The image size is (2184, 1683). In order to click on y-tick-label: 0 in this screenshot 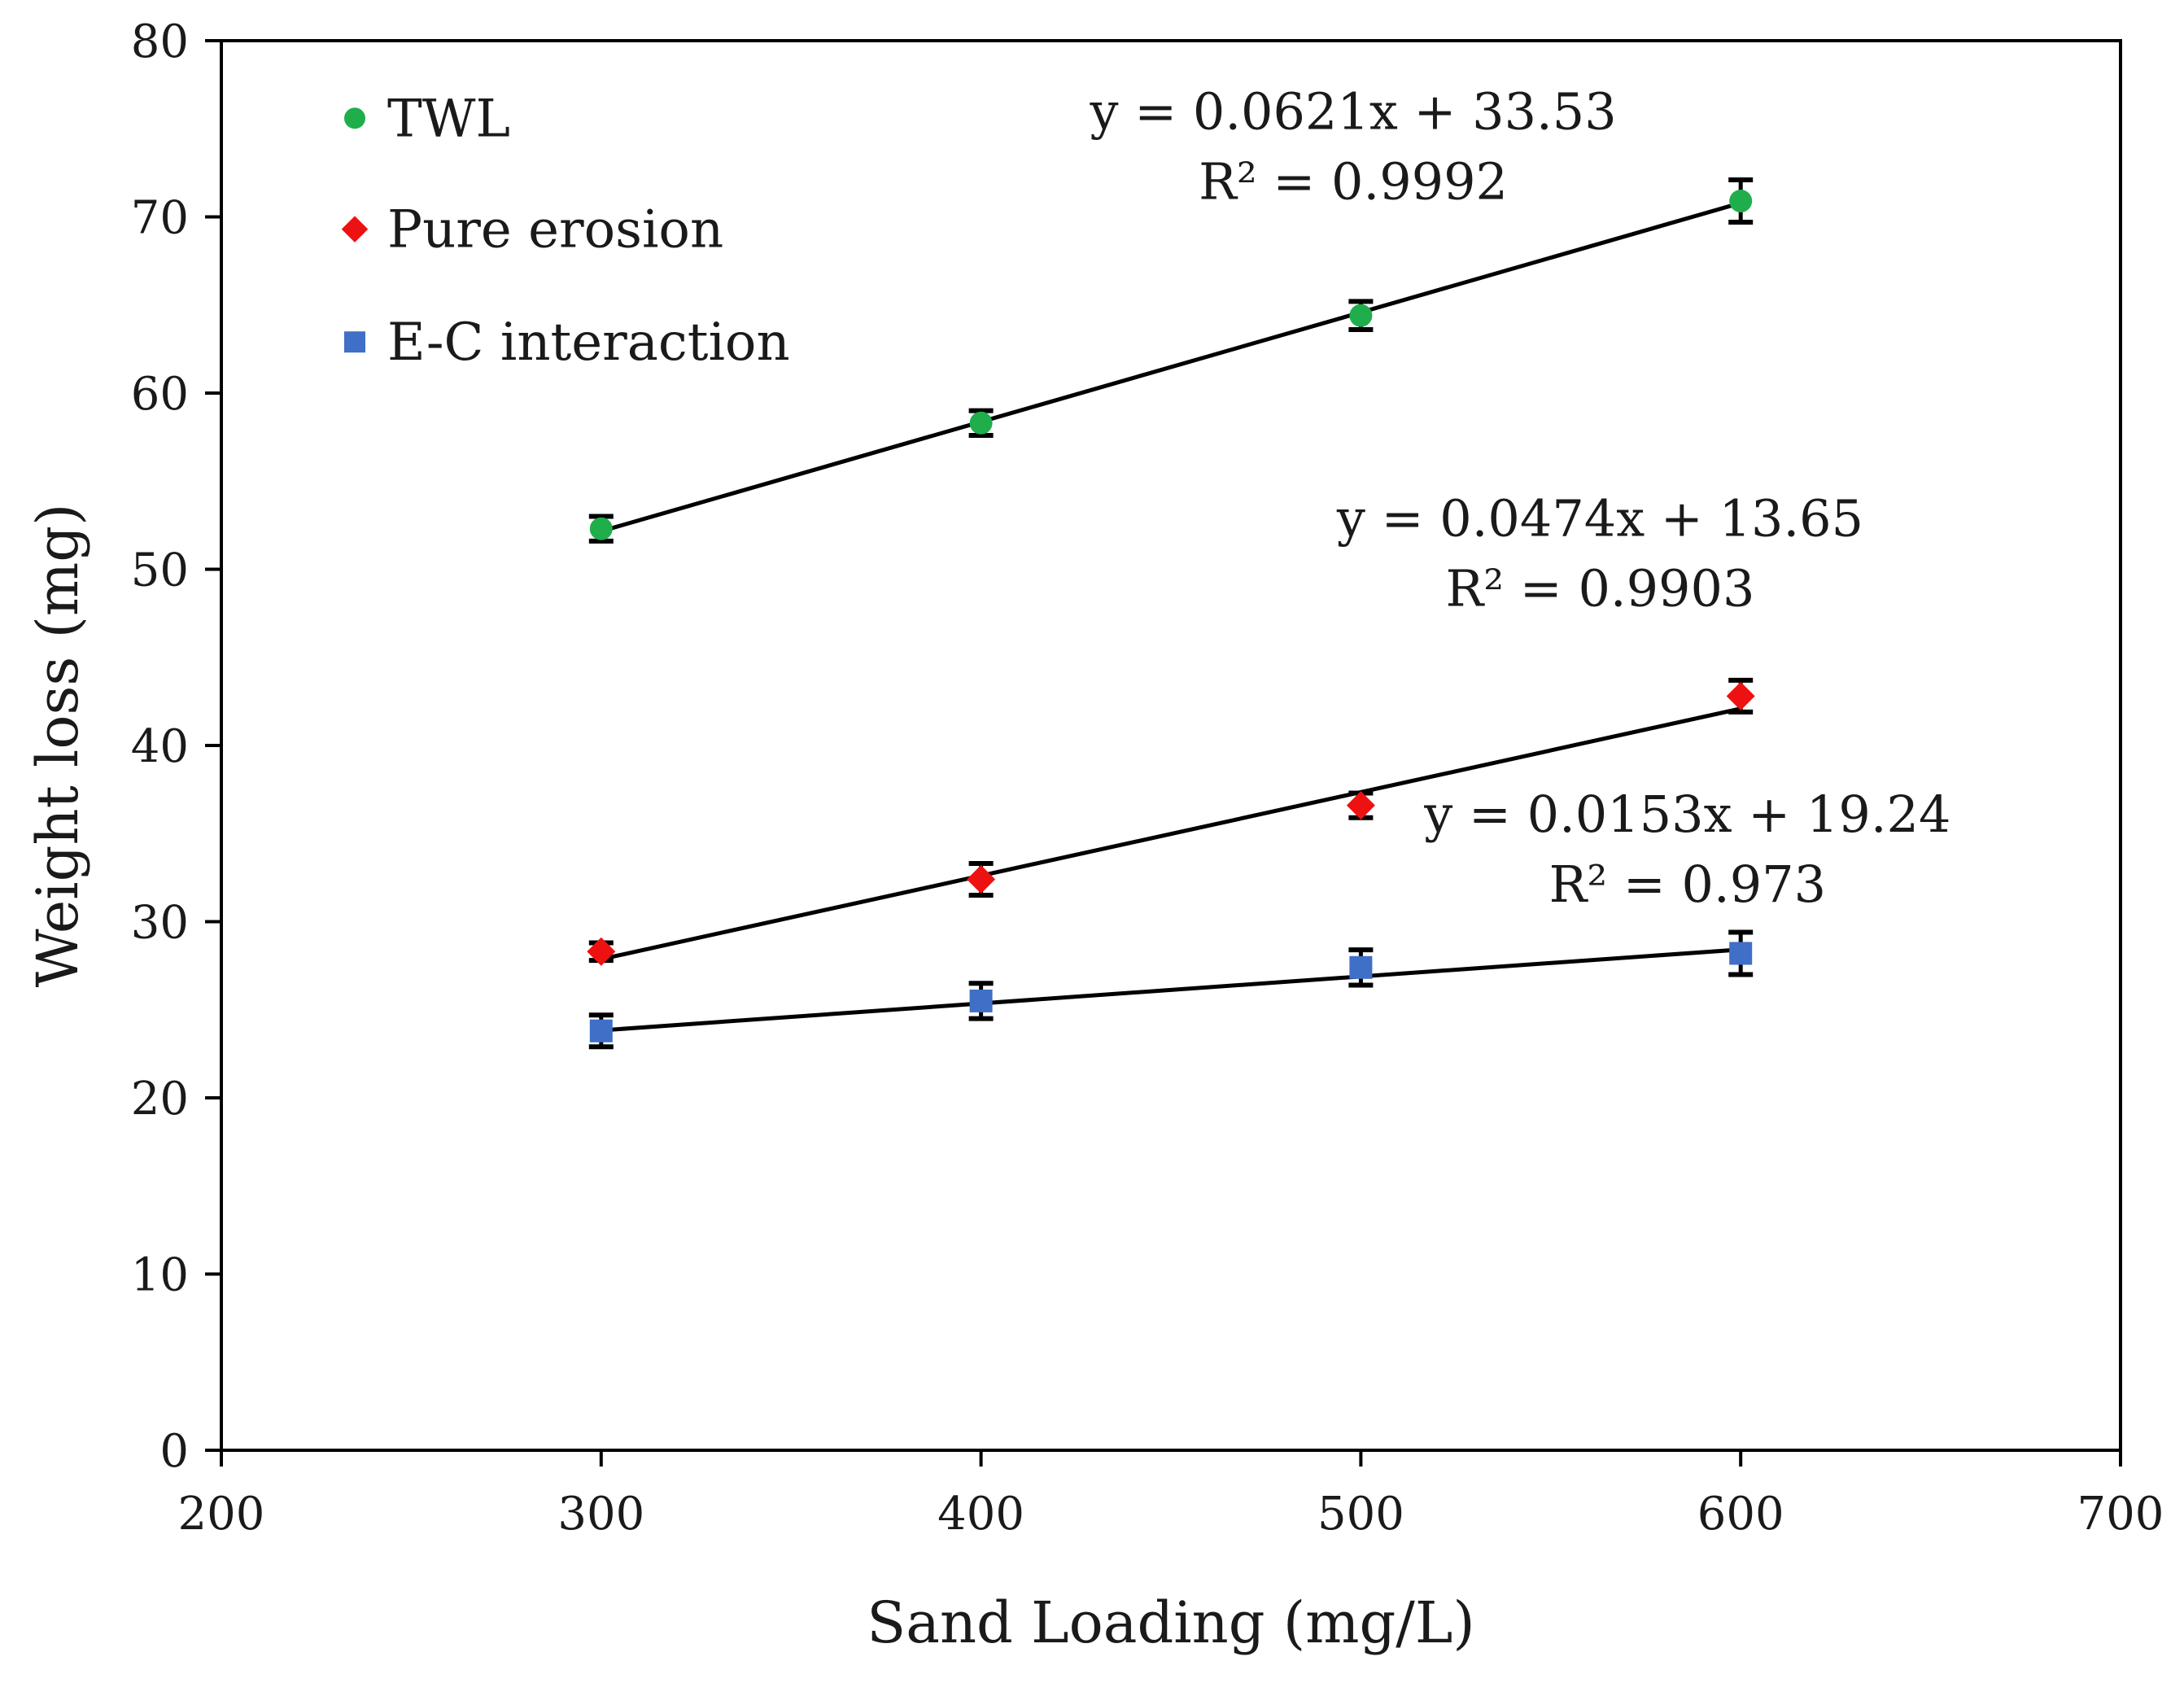, I will do `click(174, 1451)`.